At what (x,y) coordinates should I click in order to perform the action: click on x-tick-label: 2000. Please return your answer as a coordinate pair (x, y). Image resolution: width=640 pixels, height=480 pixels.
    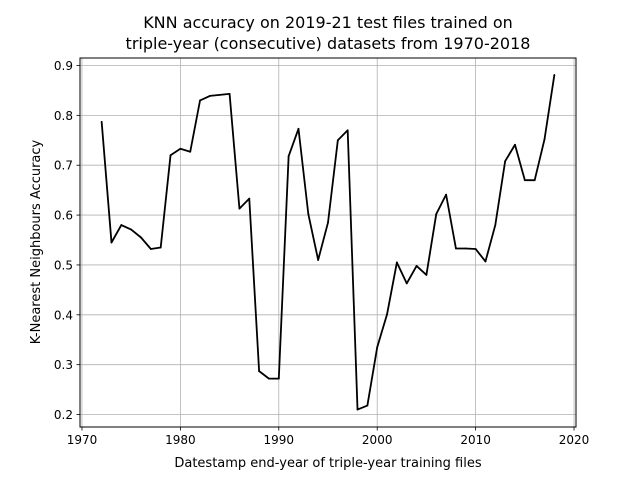
    Looking at the image, I should click on (377, 440).